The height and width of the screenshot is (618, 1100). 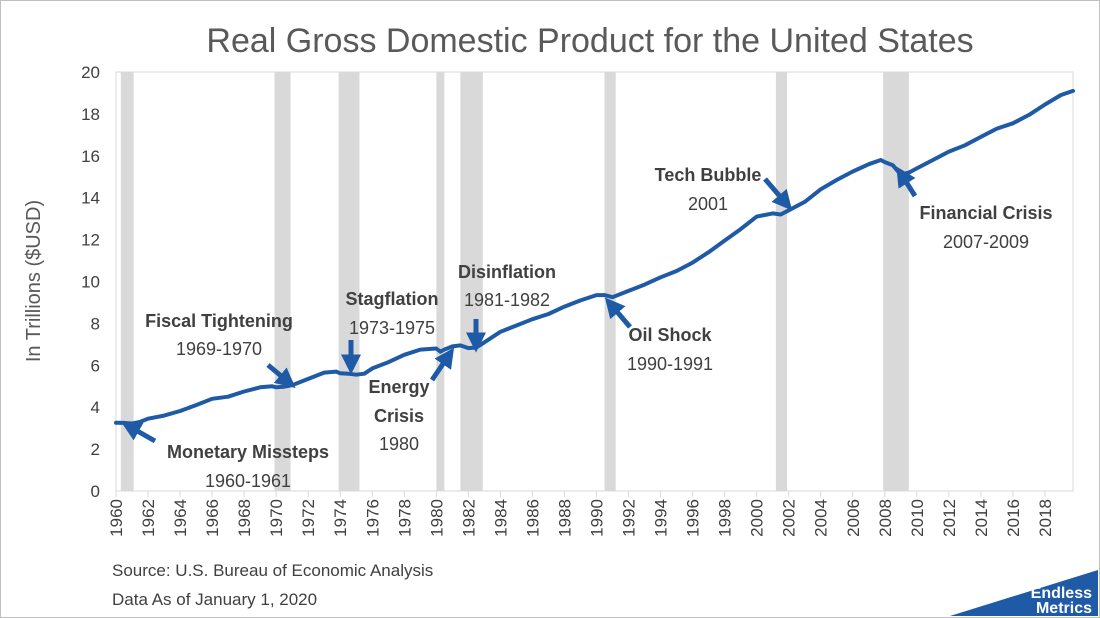 I want to click on annotation-label: Energy, so click(x=398, y=387).